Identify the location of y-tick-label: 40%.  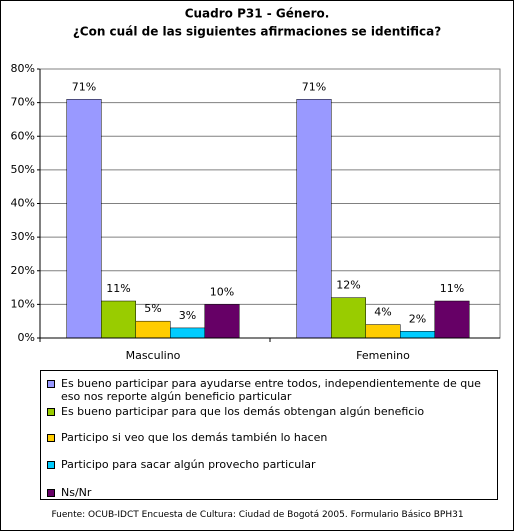
(23, 203).